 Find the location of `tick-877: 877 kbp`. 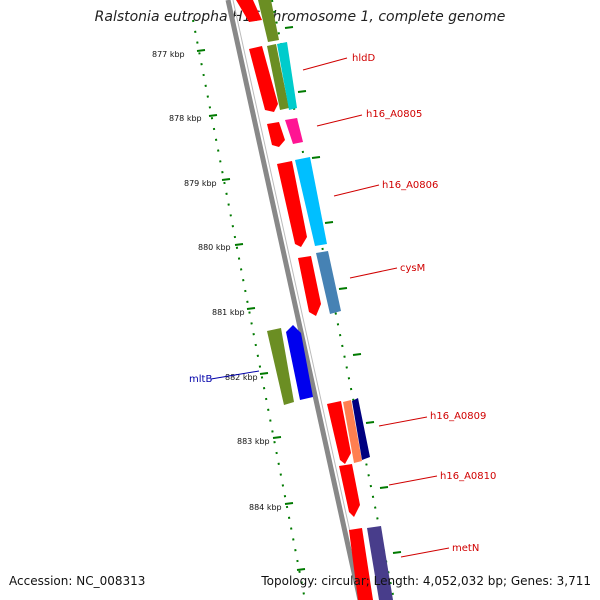

tick-877: 877 kbp is located at coordinates (179, 54).